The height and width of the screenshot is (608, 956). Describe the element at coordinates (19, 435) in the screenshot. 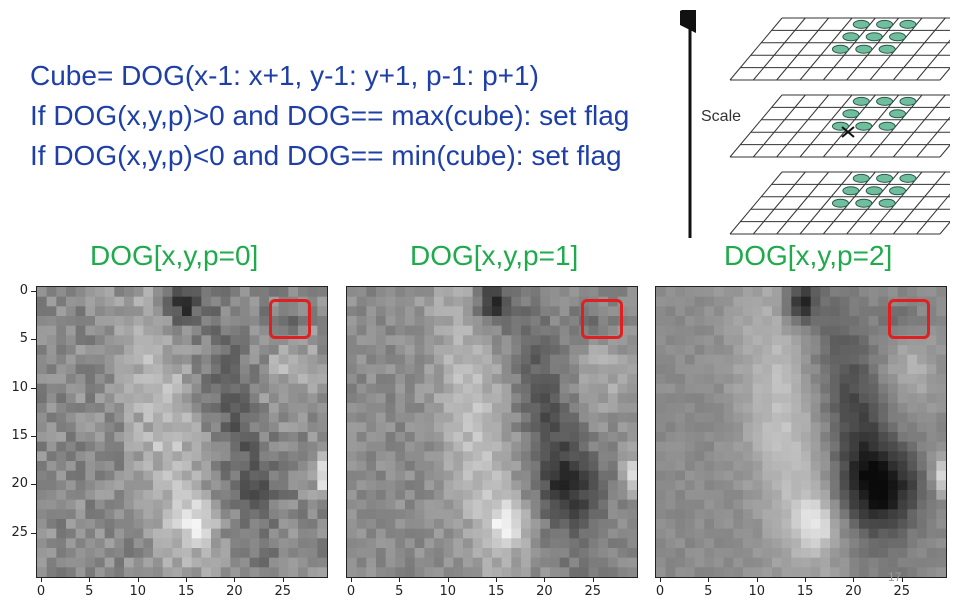

I see `y-tick-label: 15` at that location.